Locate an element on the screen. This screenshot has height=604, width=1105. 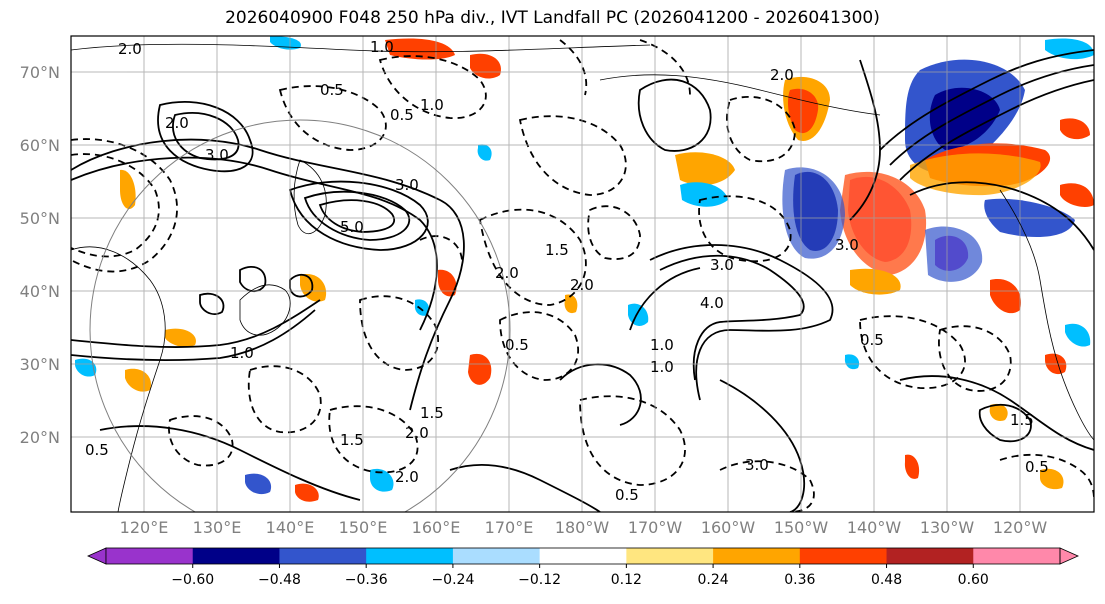
colorbar-tick-label: 0.60 is located at coordinates (973, 580).